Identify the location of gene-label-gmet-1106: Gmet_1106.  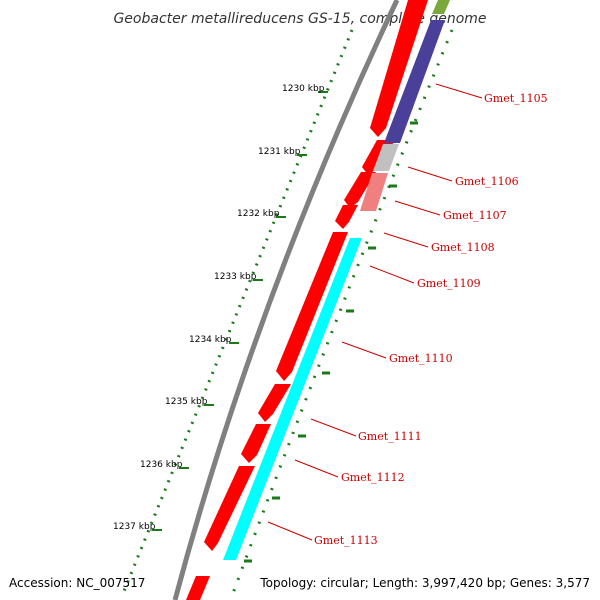
(487, 181).